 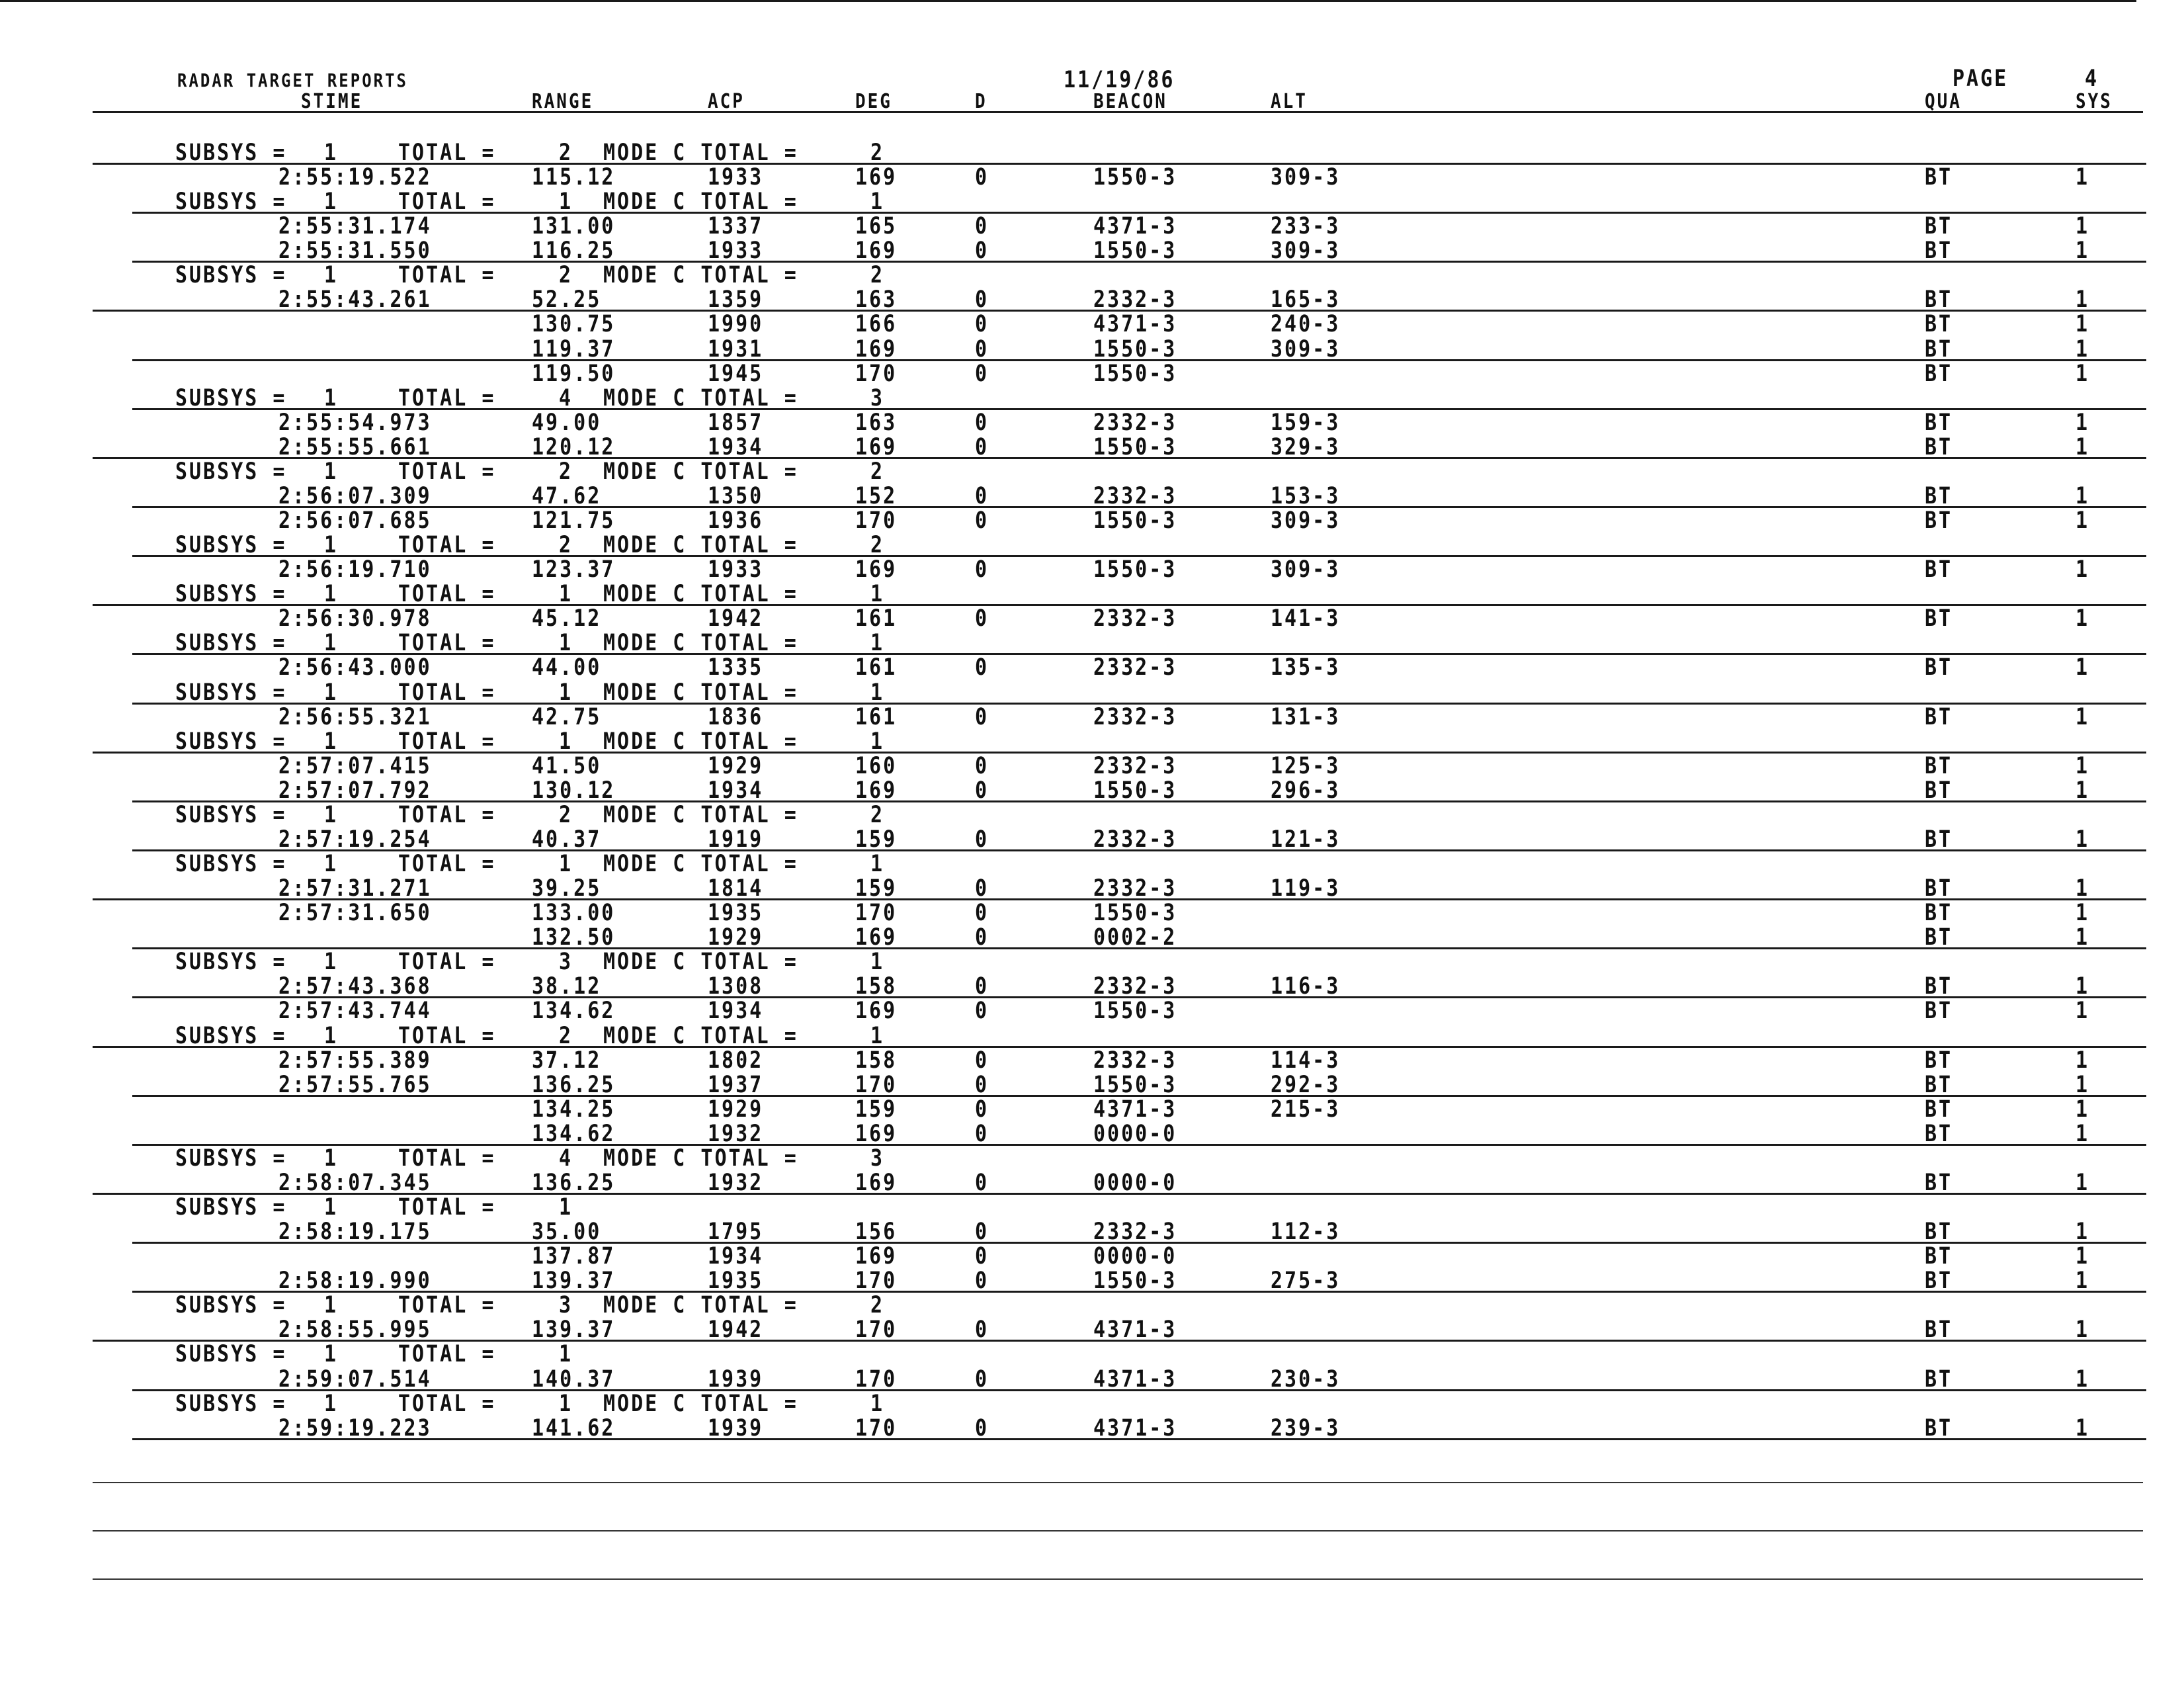 What do you see at coordinates (355, 839) in the screenshot?
I see `cell-time: 2:57:19.254` at bounding box center [355, 839].